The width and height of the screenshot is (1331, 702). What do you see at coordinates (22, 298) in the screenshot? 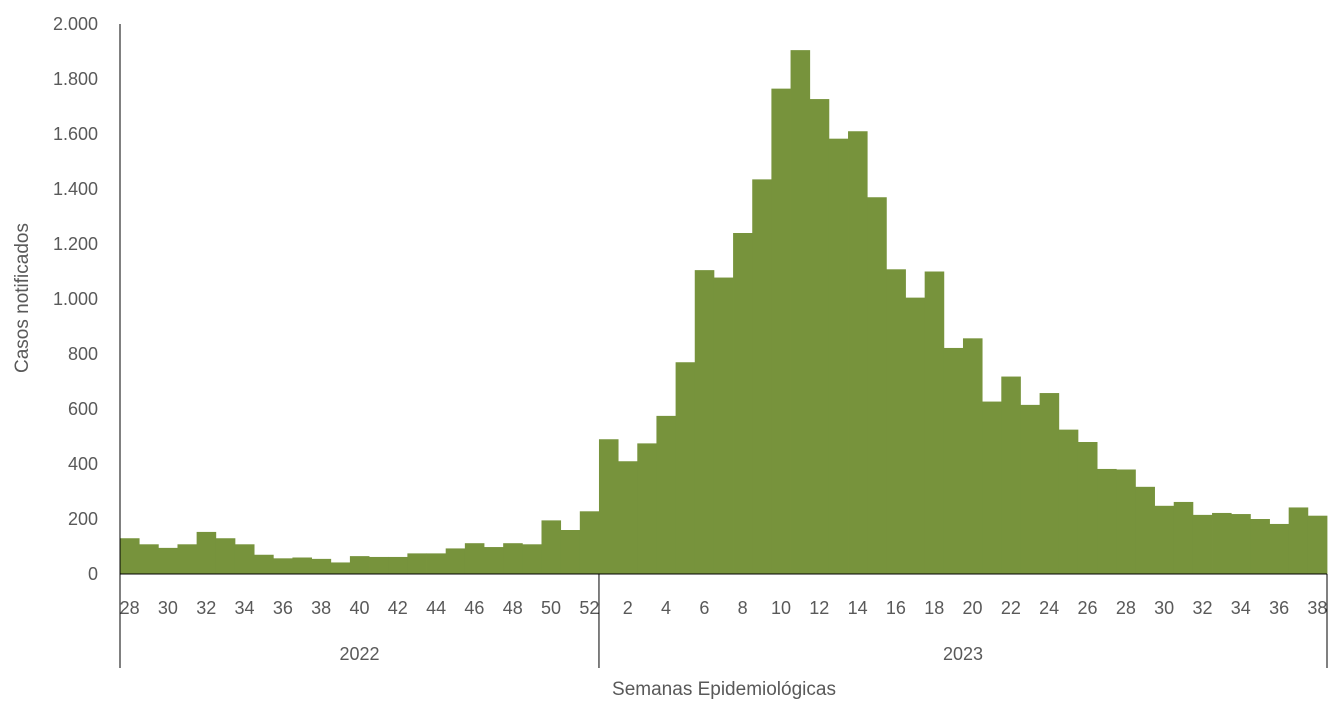
I see `y-axis-title: Casos notificados` at bounding box center [22, 298].